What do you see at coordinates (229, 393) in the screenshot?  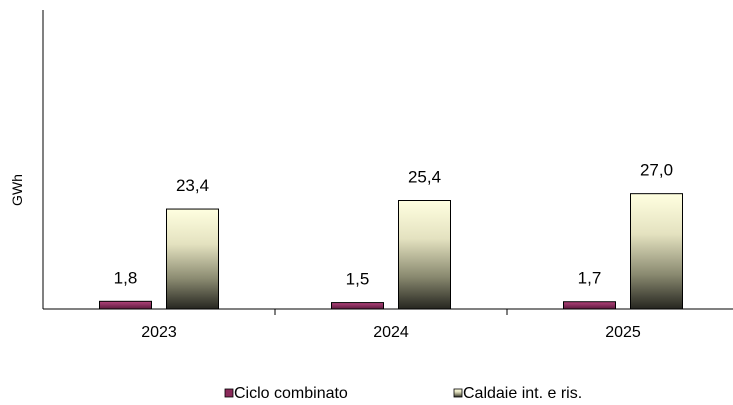 I see `legend-swatch-ciclo-combinato` at bounding box center [229, 393].